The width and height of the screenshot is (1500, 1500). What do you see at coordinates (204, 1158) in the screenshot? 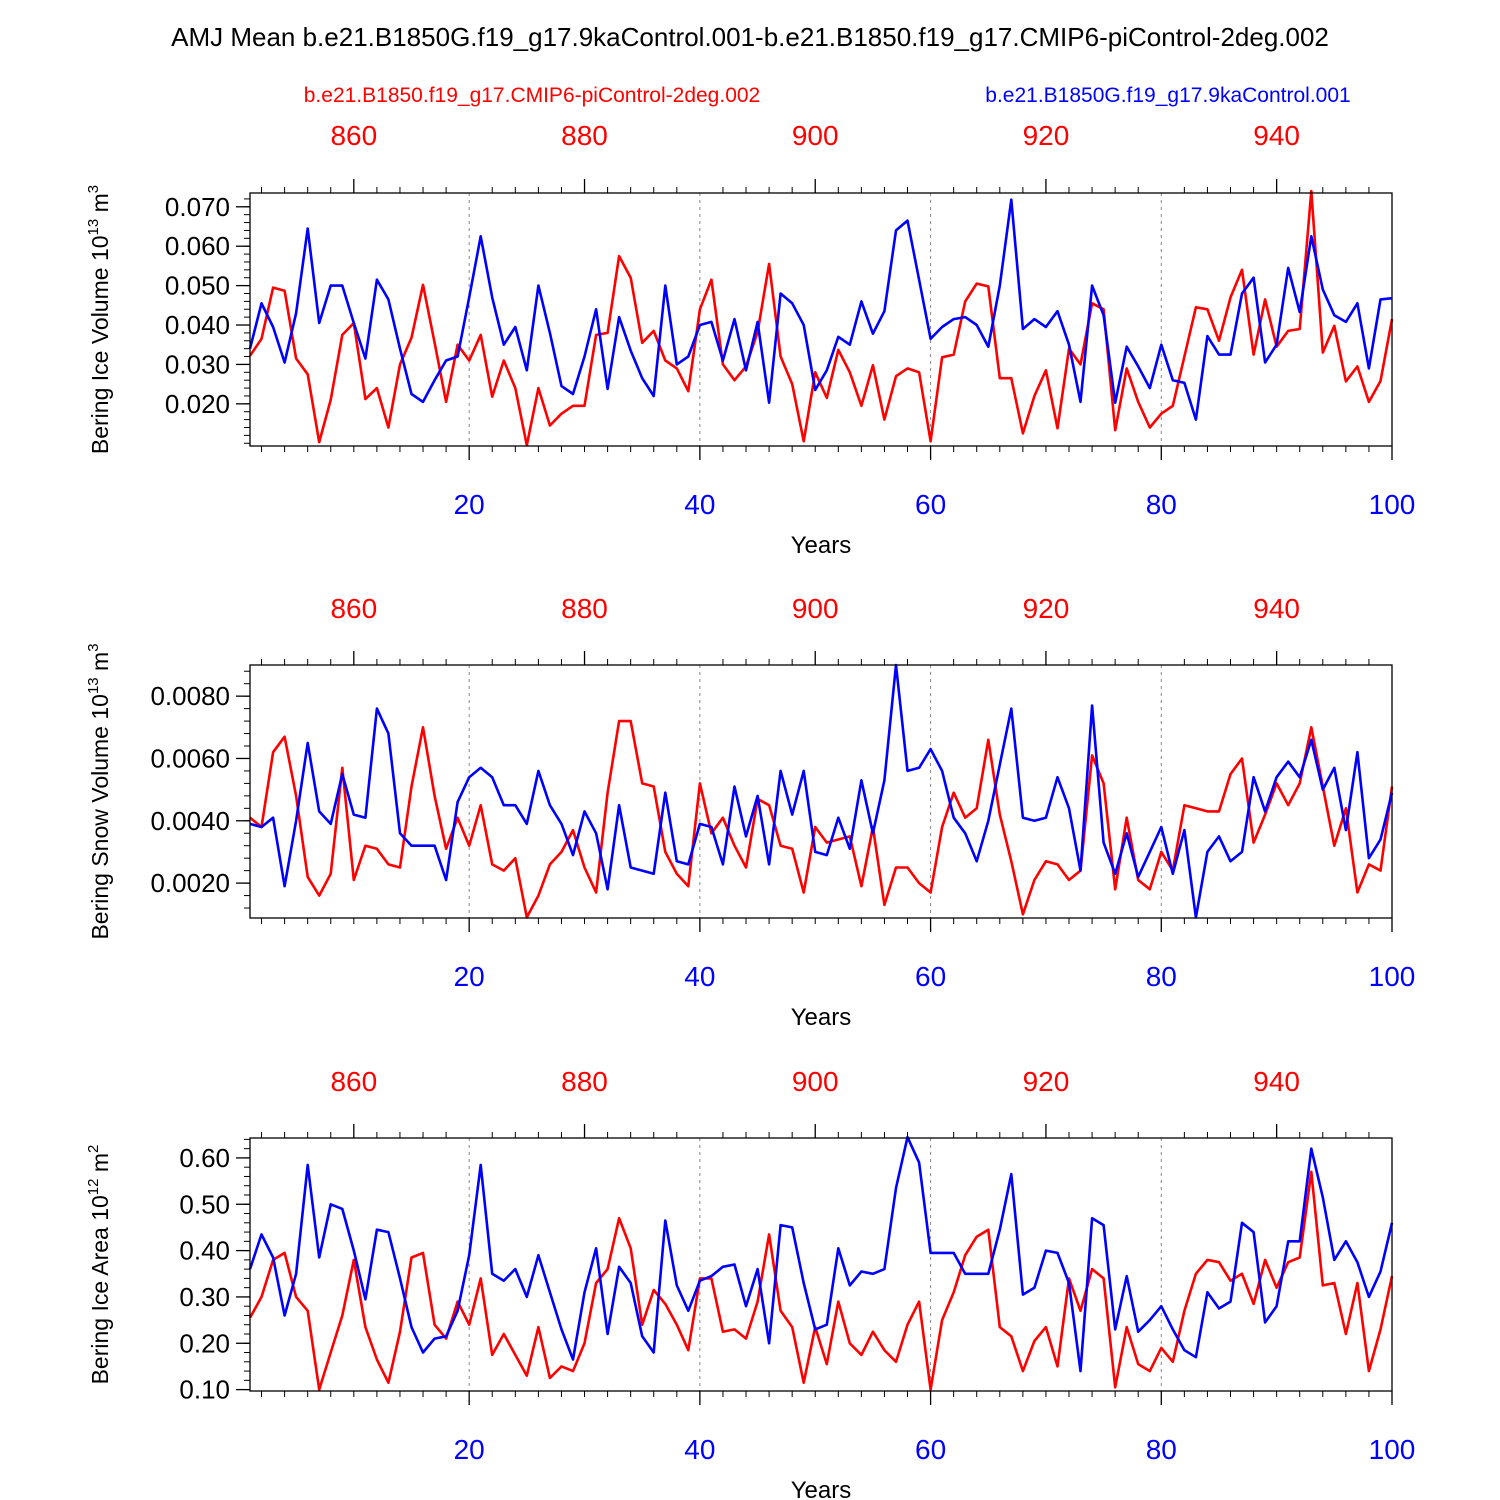
I see `y-tick-label: 0.60` at bounding box center [204, 1158].